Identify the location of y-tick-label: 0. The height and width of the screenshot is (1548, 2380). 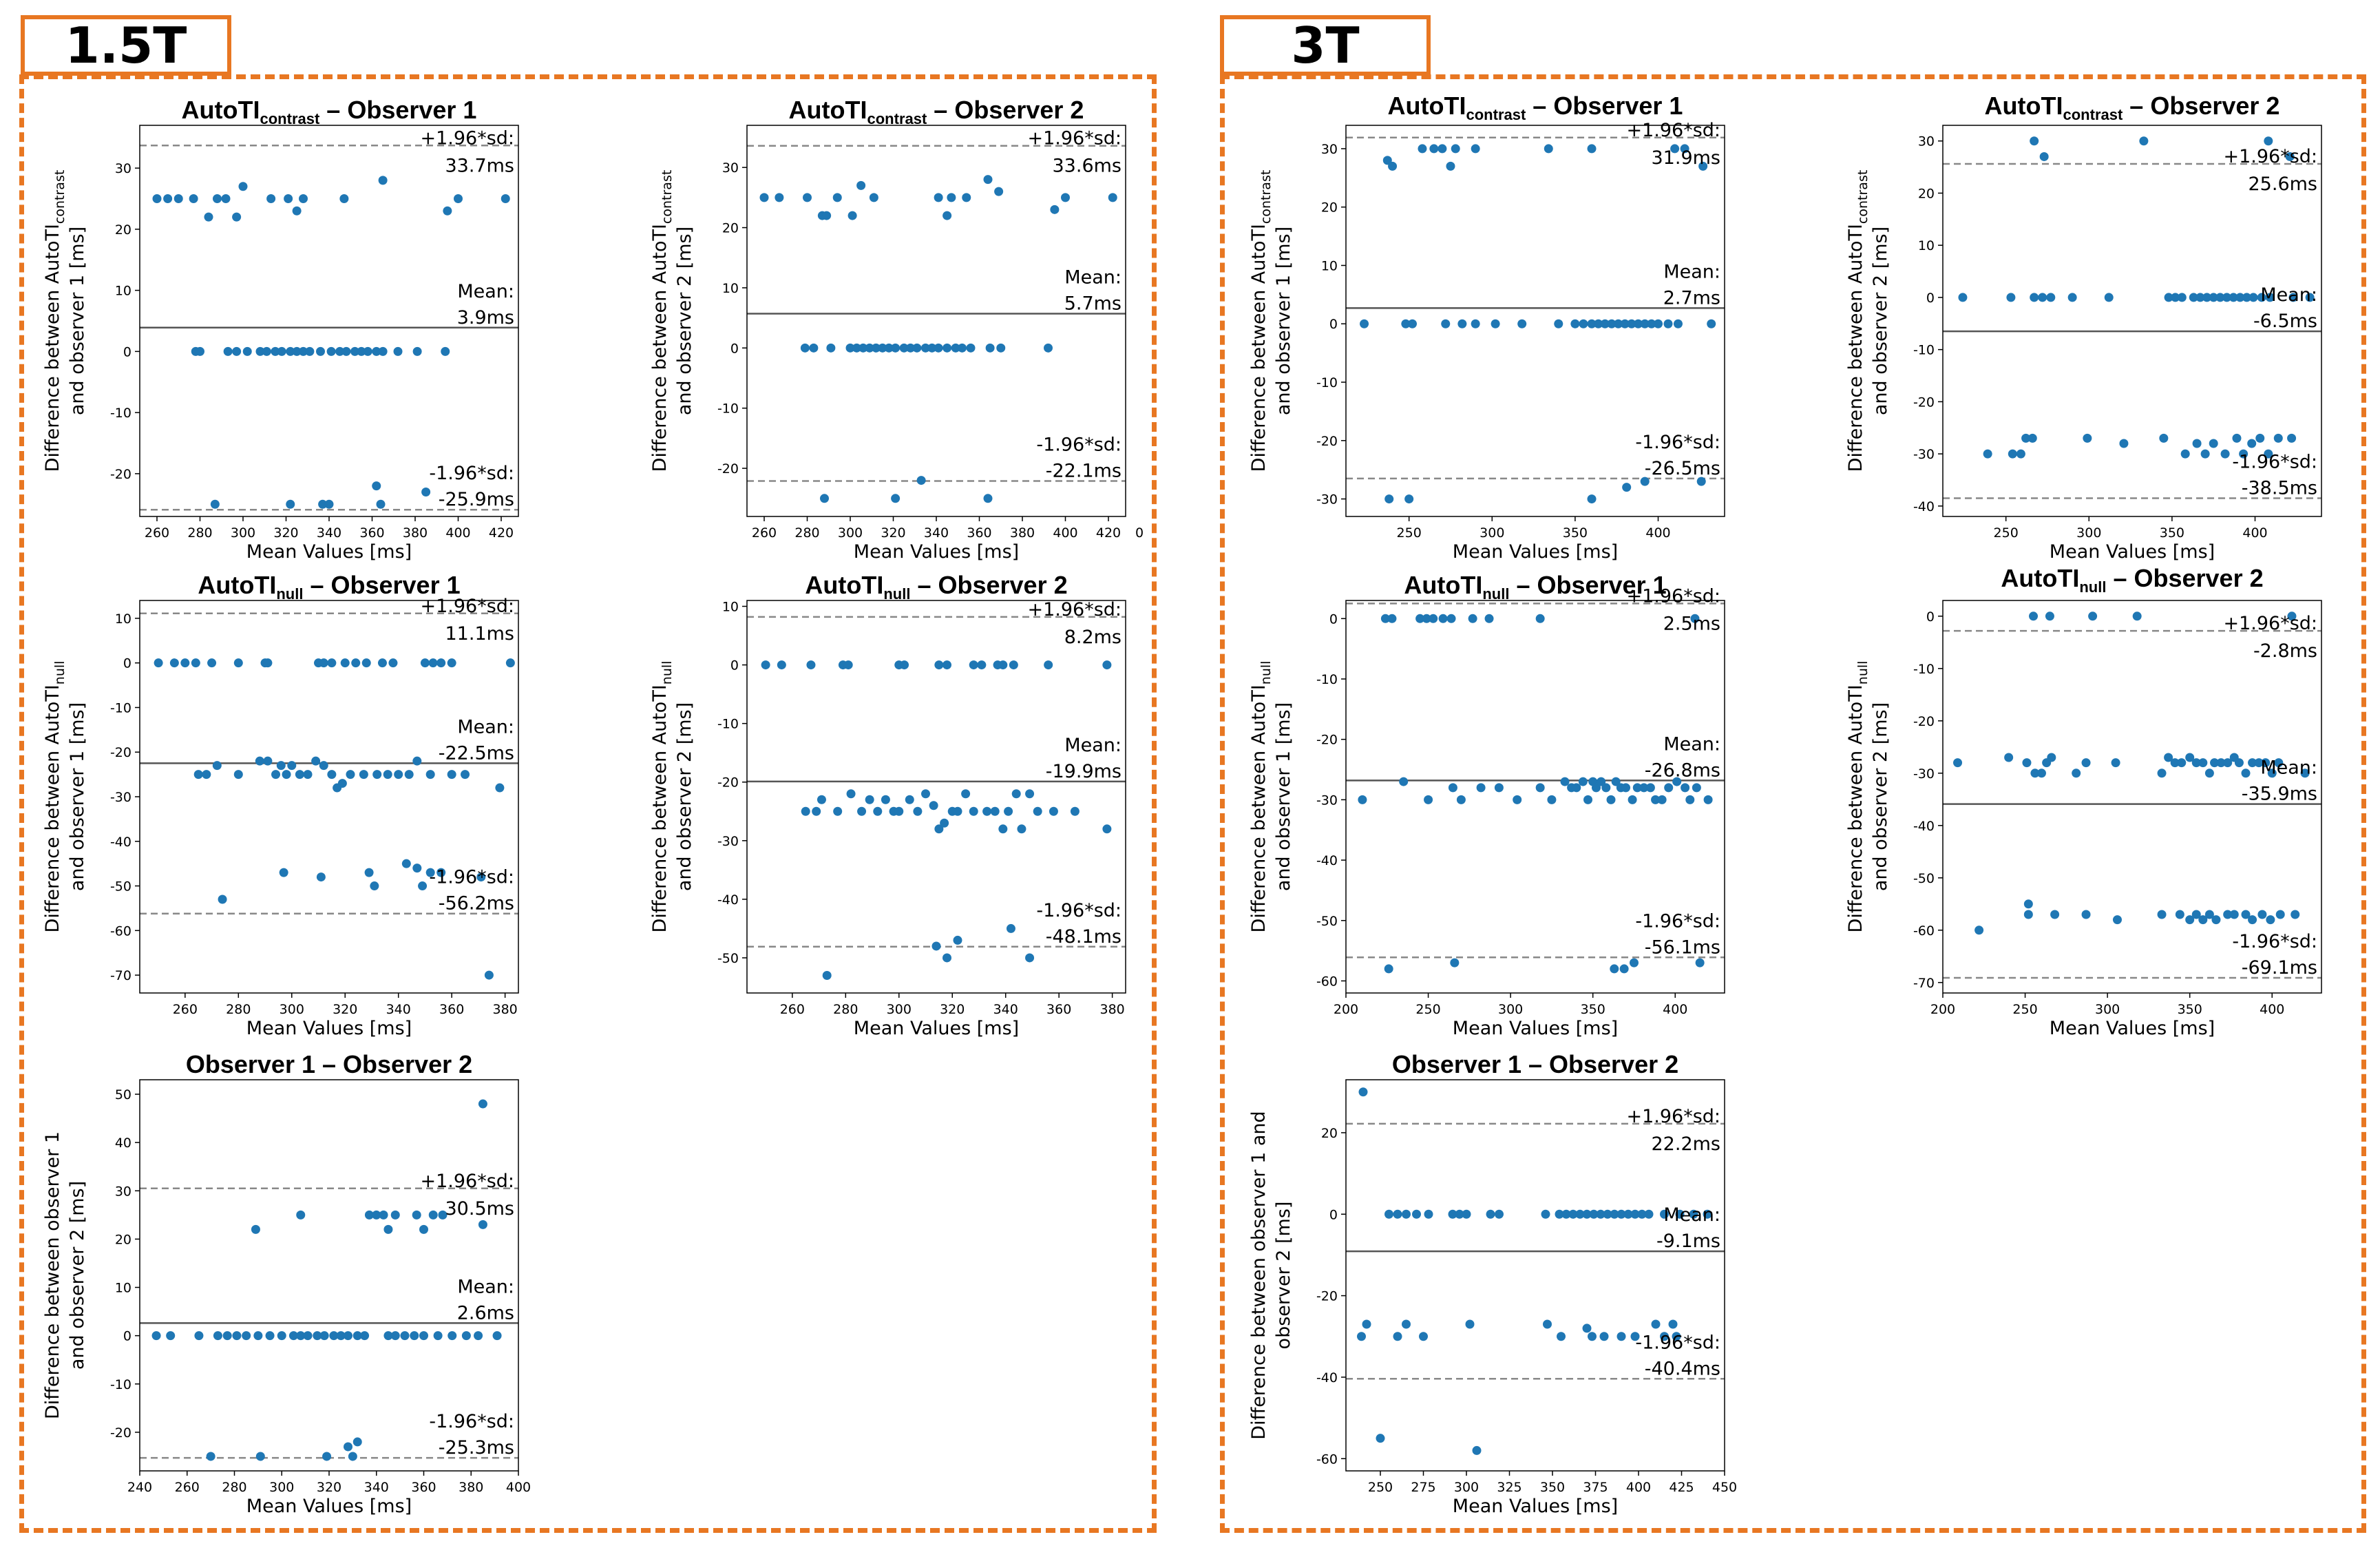
(127, 1336).